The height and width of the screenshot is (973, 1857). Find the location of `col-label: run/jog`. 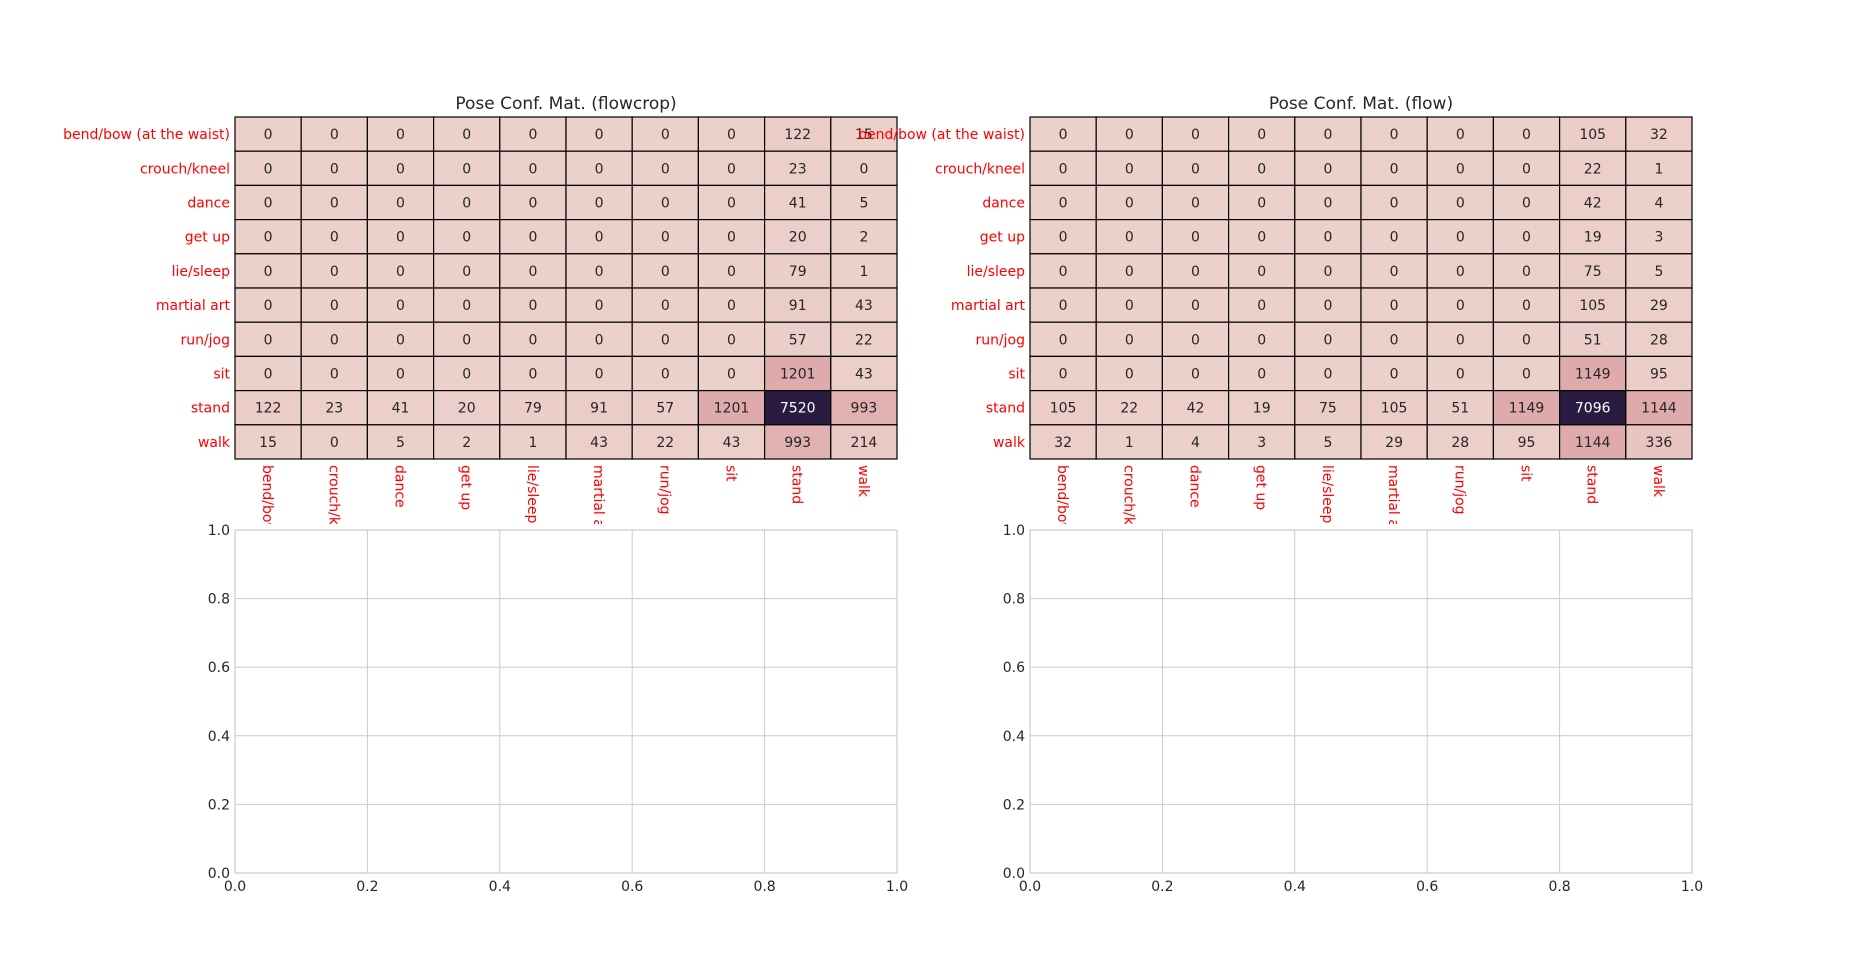

col-label: run/jog is located at coordinates (664, 490).